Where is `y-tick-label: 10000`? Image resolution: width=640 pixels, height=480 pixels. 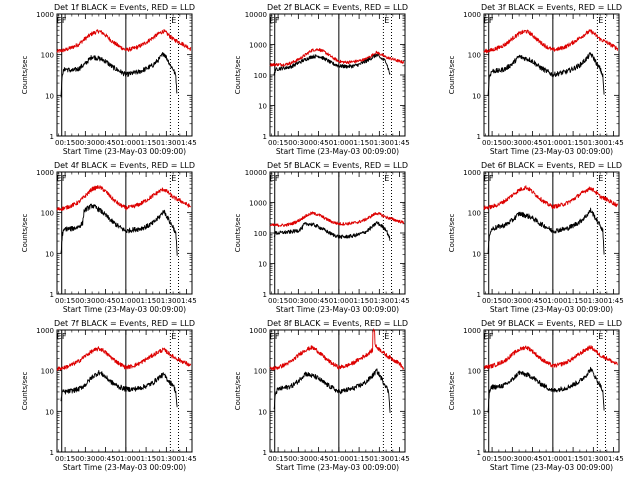 y-tick-label: 10000 is located at coordinates (256, 173).